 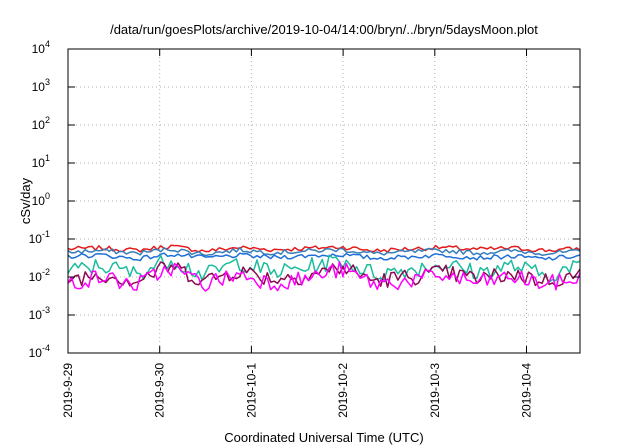 What do you see at coordinates (343, 390) in the screenshot?
I see `x-tick-label: 2019-10-2` at bounding box center [343, 390].